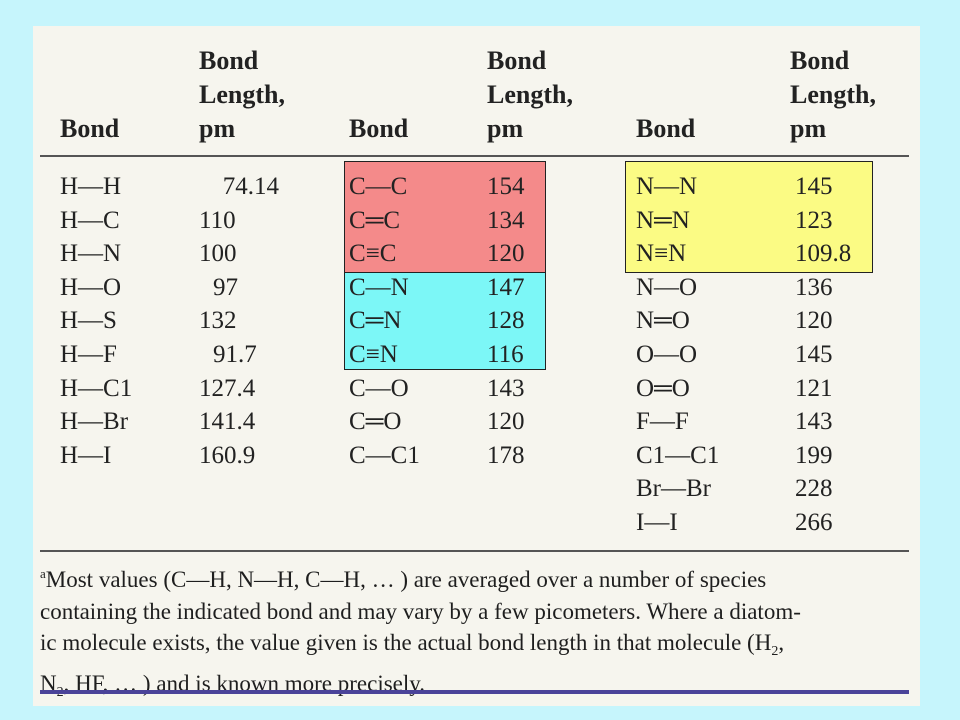 The image size is (960, 720). Describe the element at coordinates (506, 287) in the screenshot. I see `table-cell-length: 147` at that location.